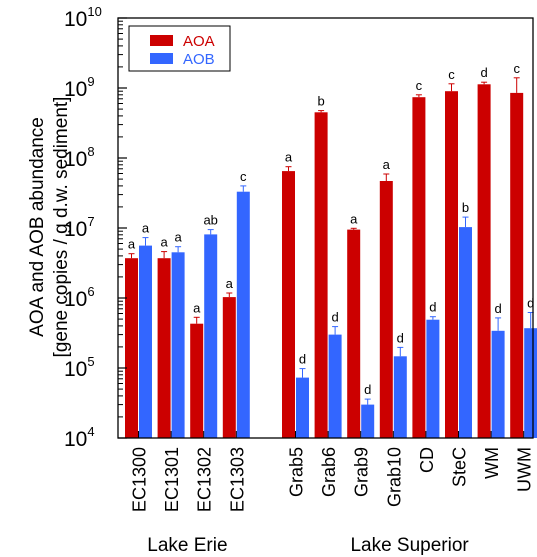 The image size is (537, 557). What do you see at coordinates (205, 479) in the screenshot?
I see `x-tick-label-ec1302: EC1302` at bounding box center [205, 479].